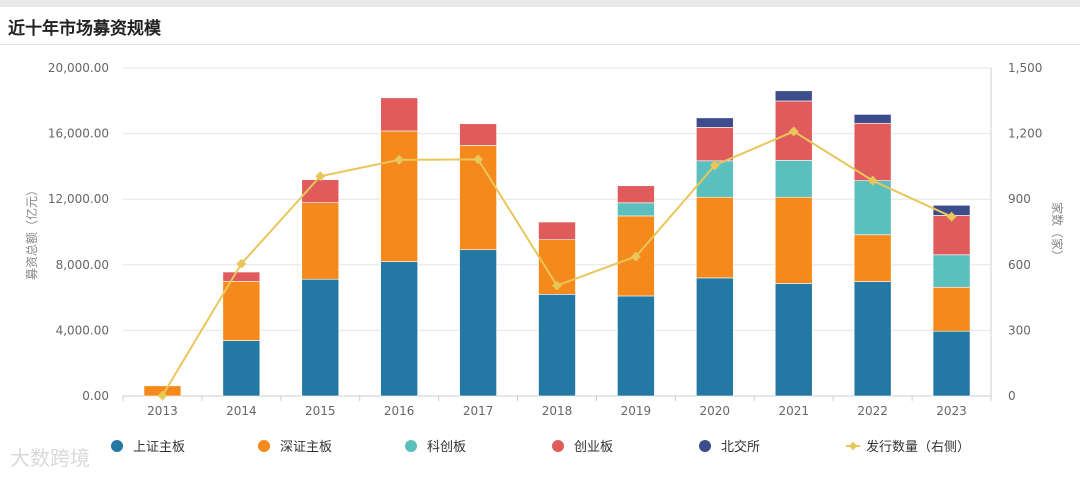 The image size is (1080, 478). Describe the element at coordinates (31, 232) in the screenshot. I see `y-axis-title: 募资总额（亿元）` at that location.